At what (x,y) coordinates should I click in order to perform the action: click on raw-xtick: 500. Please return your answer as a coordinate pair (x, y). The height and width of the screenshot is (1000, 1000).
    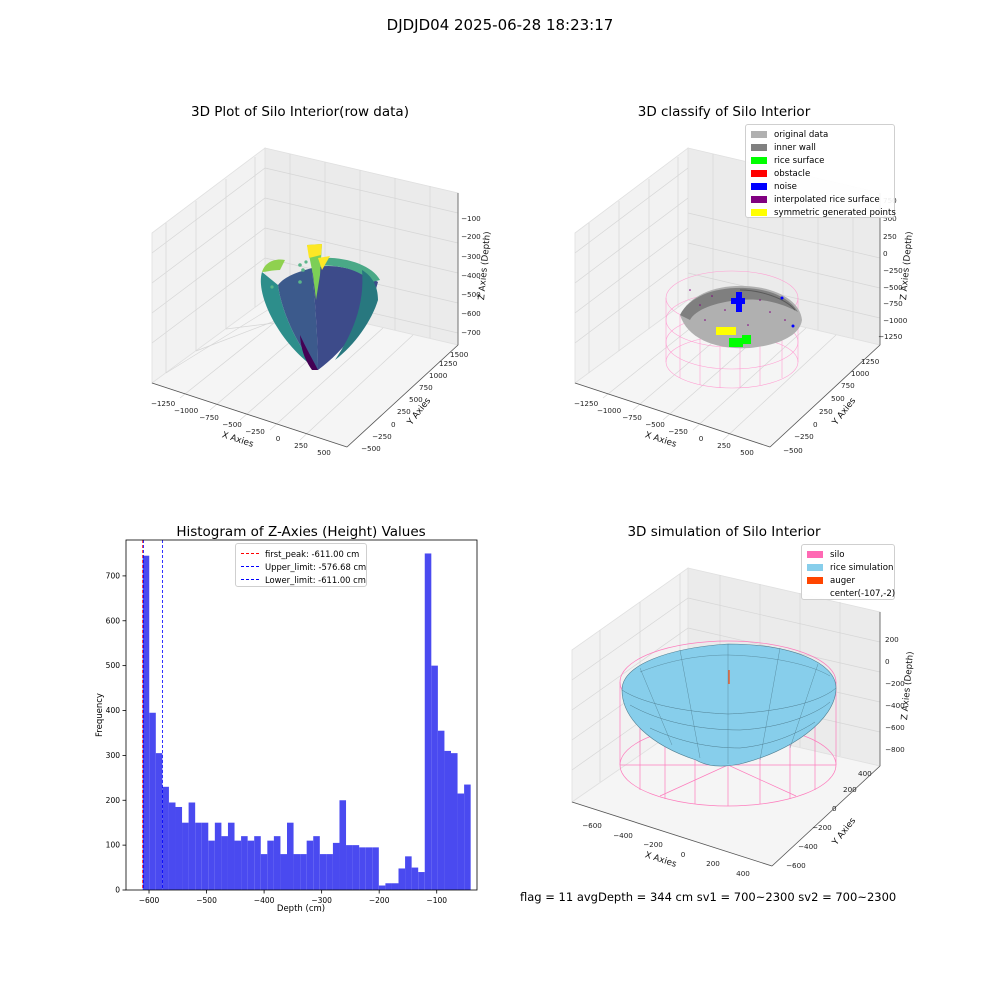
    Looking at the image, I should click on (324, 452).